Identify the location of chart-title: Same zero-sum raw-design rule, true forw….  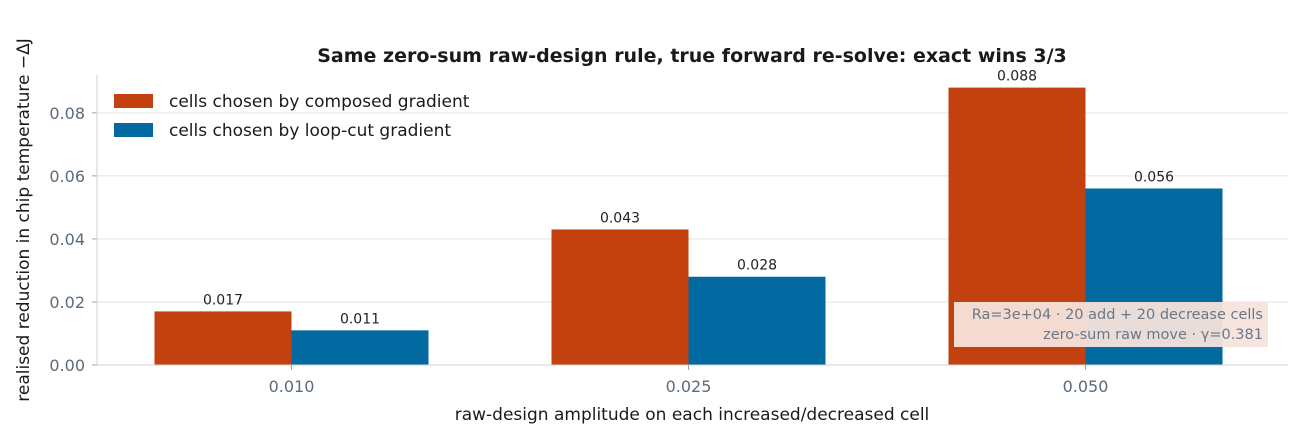
(692, 56).